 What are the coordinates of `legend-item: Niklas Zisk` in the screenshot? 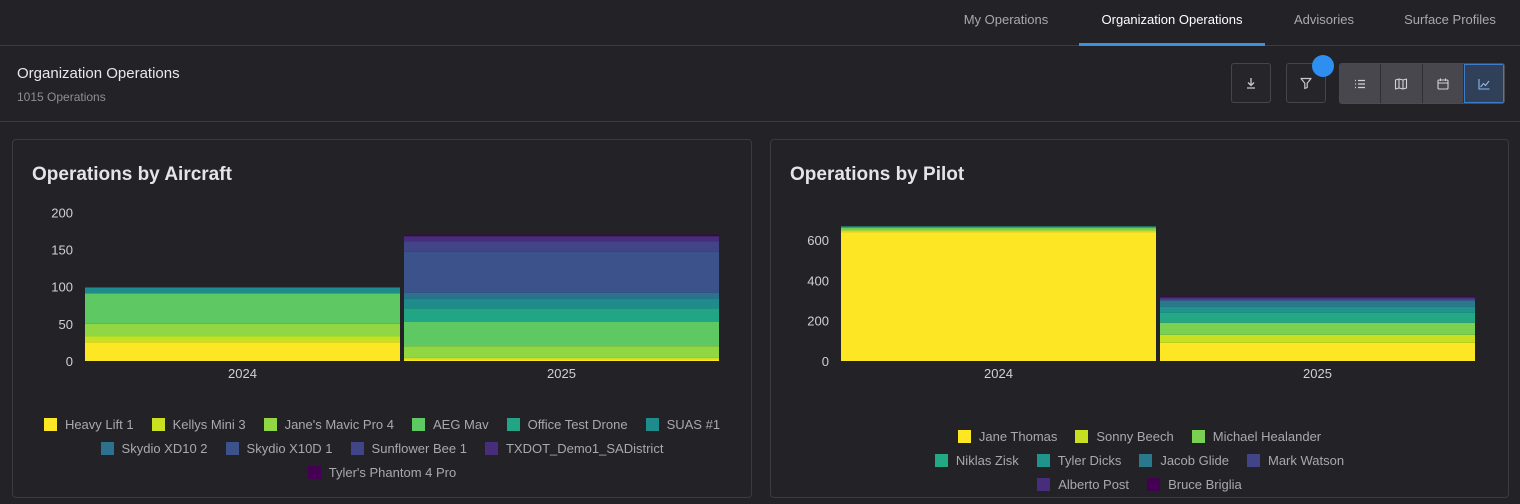 It's located at (976, 460).